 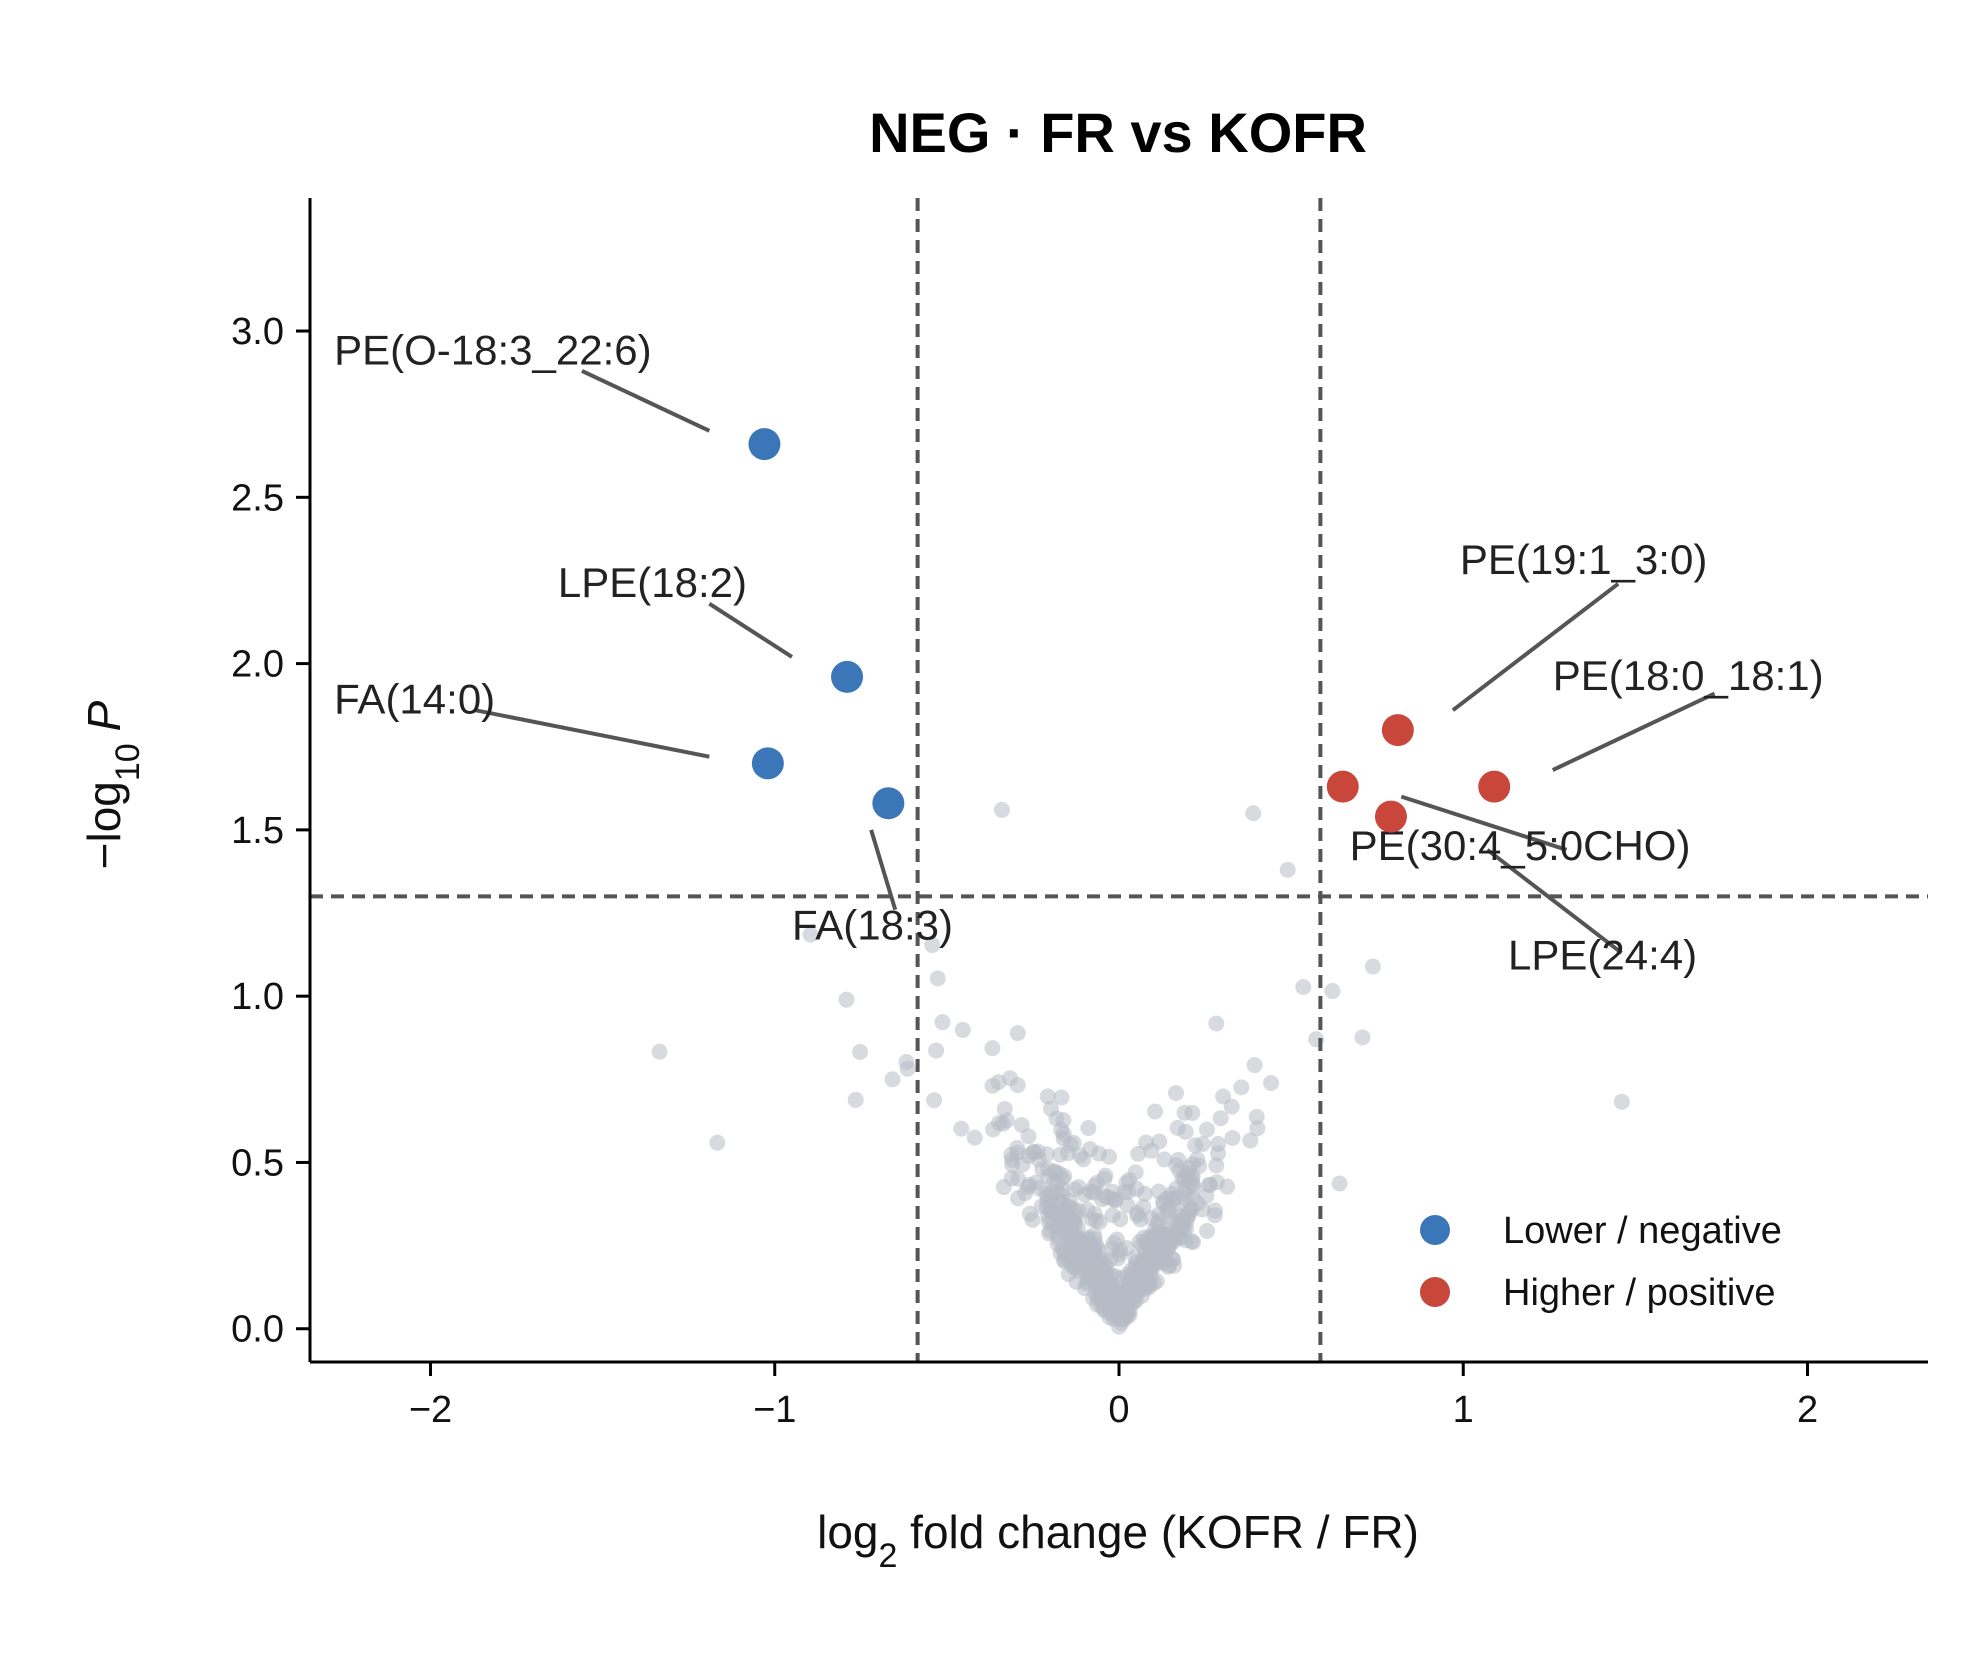 I want to click on x-axis-label-rest: fold change (KOFR / FR), so click(x=1158, y=1532).